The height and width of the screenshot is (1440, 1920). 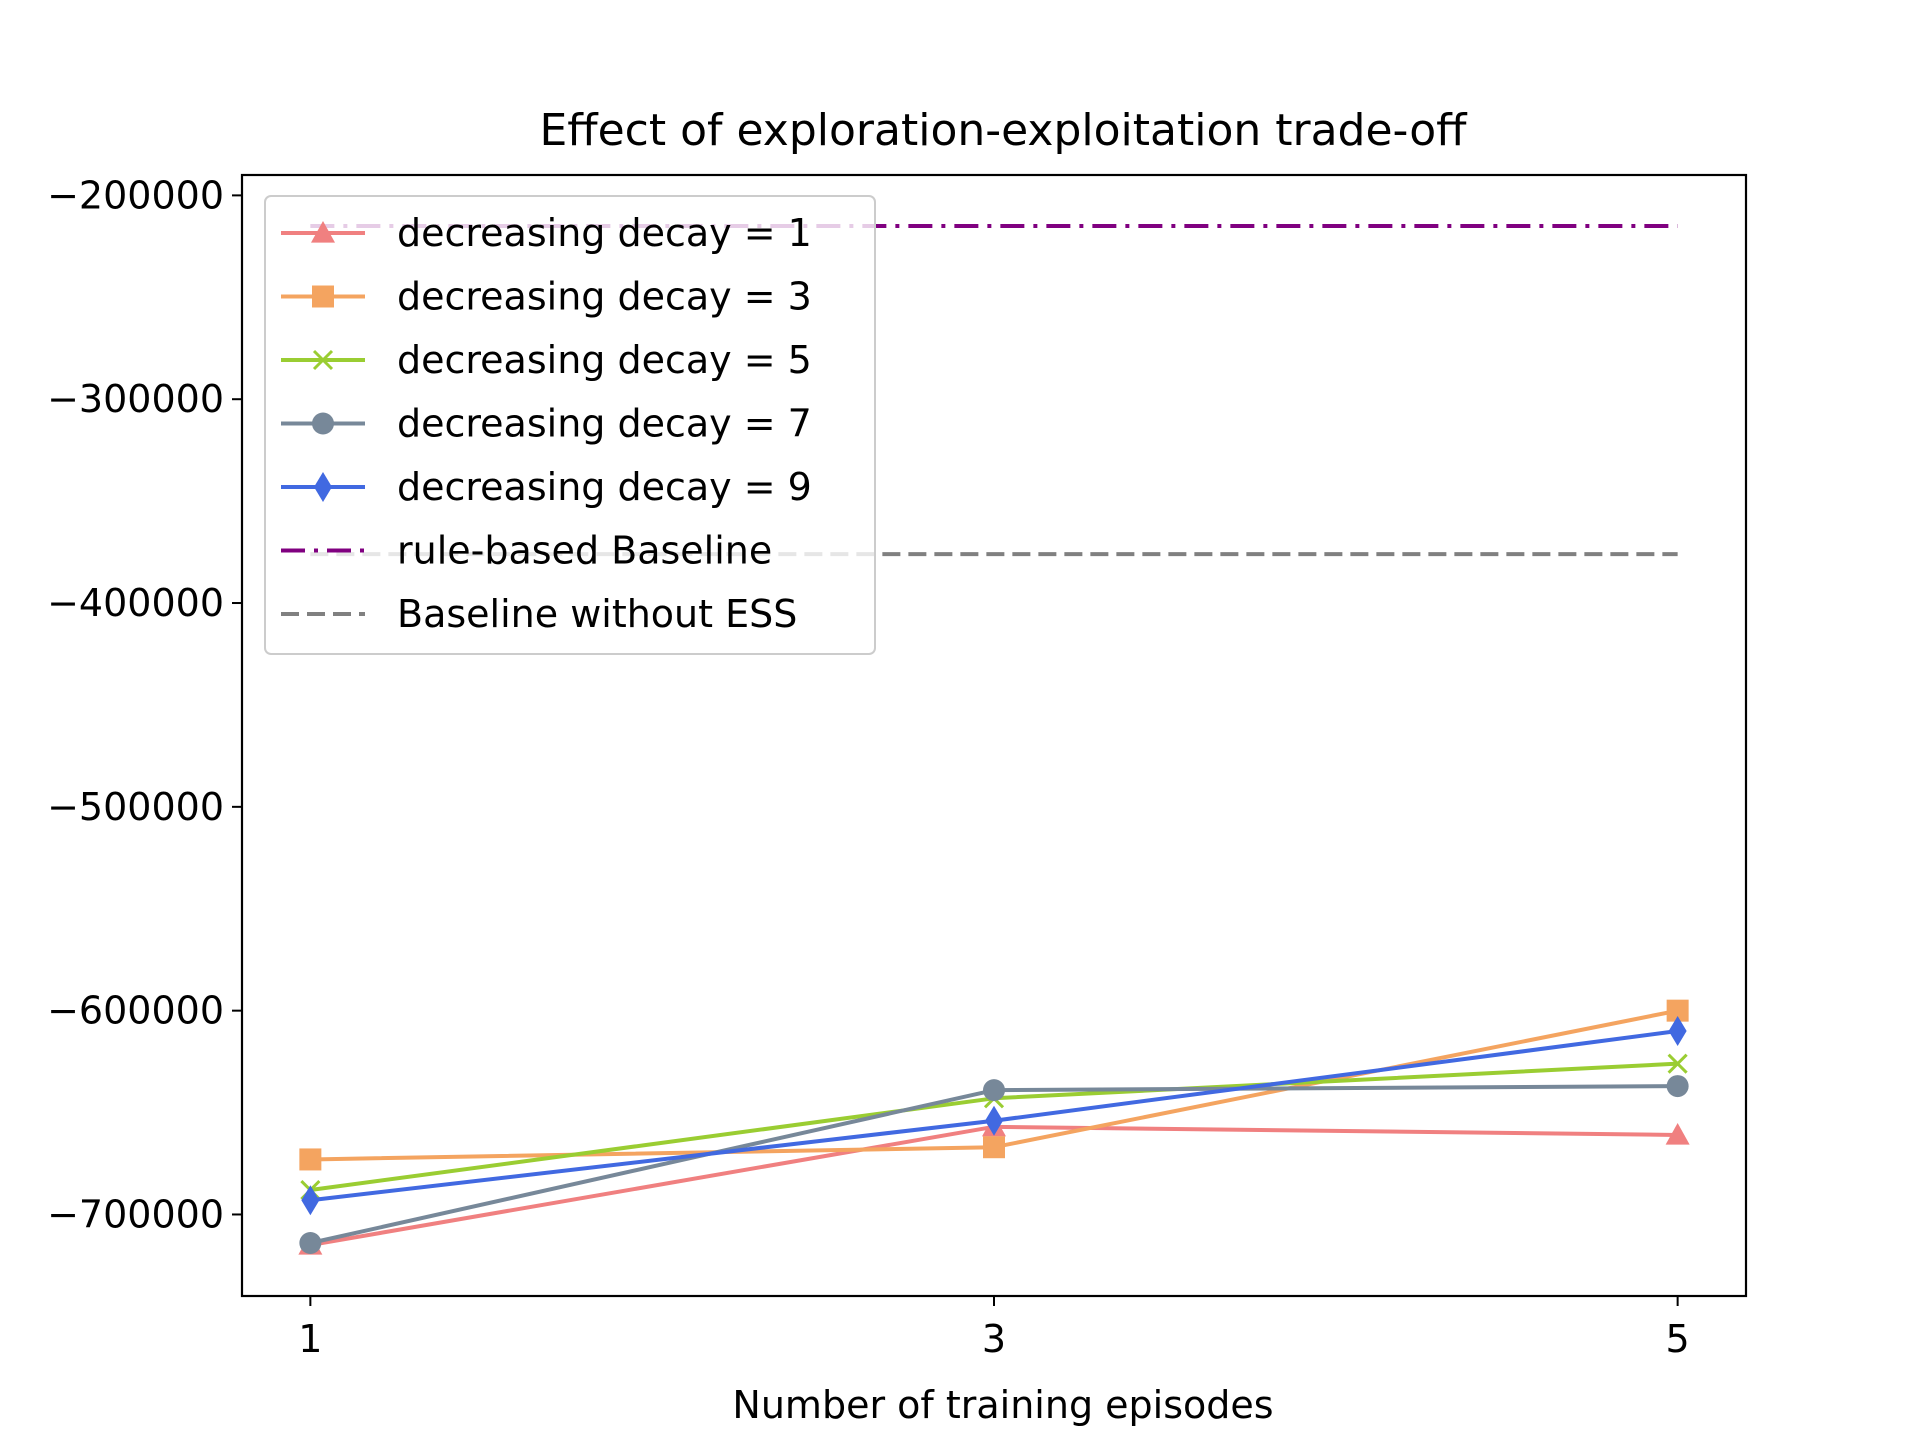 I want to click on y-tick-label: −700000, so click(x=135, y=1214).